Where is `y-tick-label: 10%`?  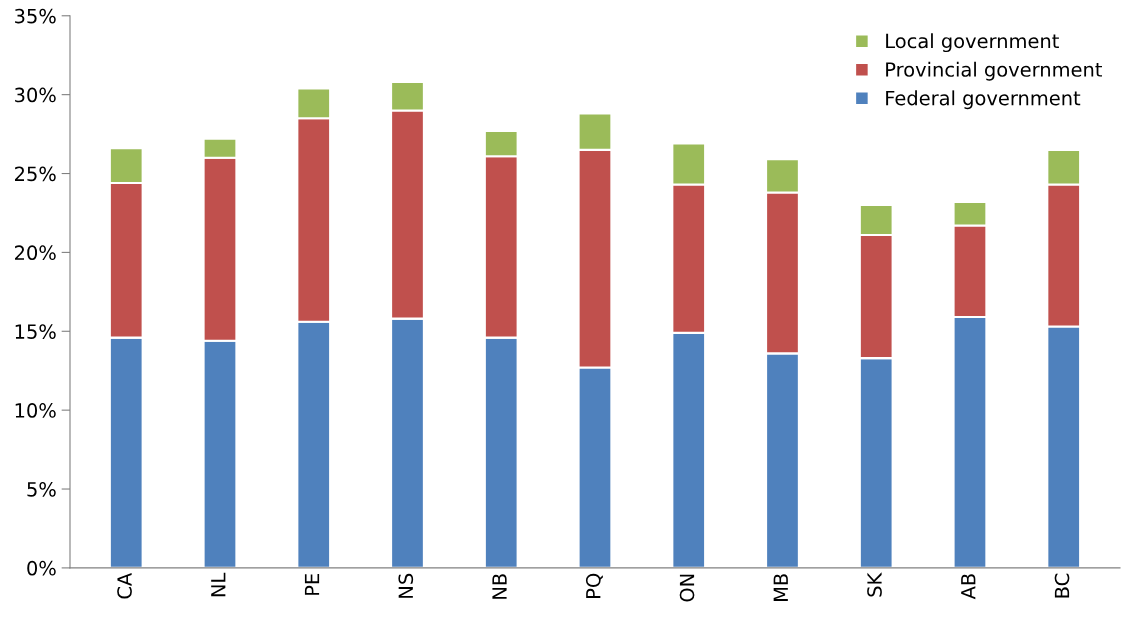 y-tick-label: 10% is located at coordinates (35, 410).